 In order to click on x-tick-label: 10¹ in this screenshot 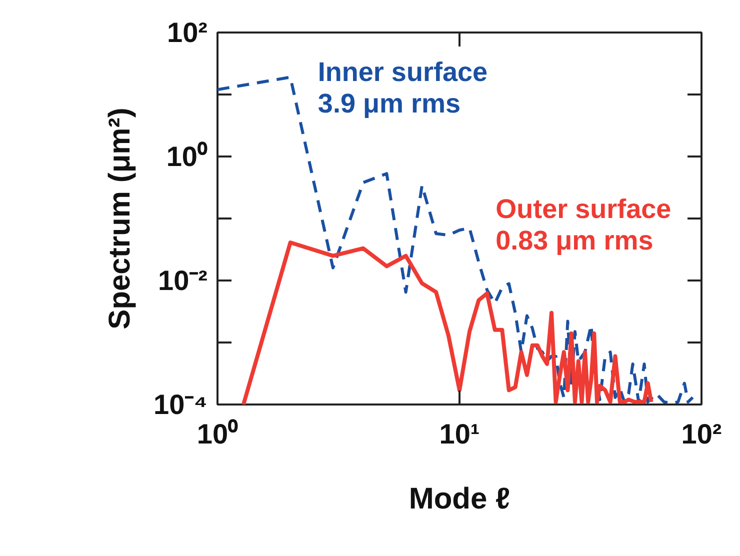, I will do `click(459, 434)`.